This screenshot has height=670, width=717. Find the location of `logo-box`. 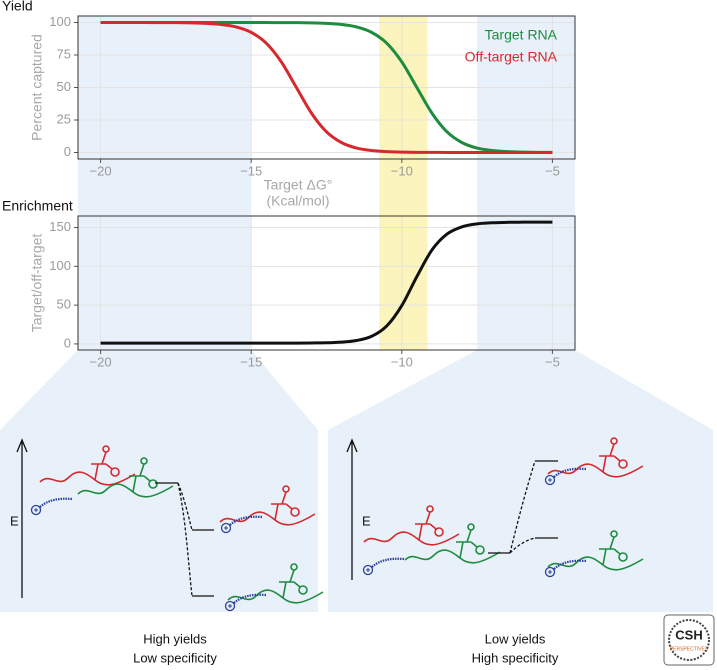

logo-box is located at coordinates (689, 640).